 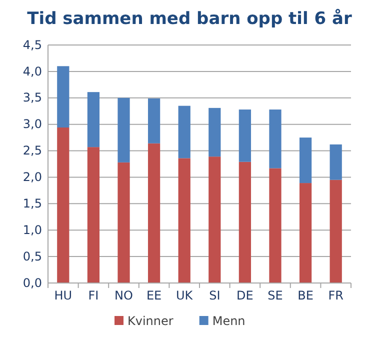 What do you see at coordinates (154, 295) in the screenshot?
I see `x-tick-label: EE` at bounding box center [154, 295].